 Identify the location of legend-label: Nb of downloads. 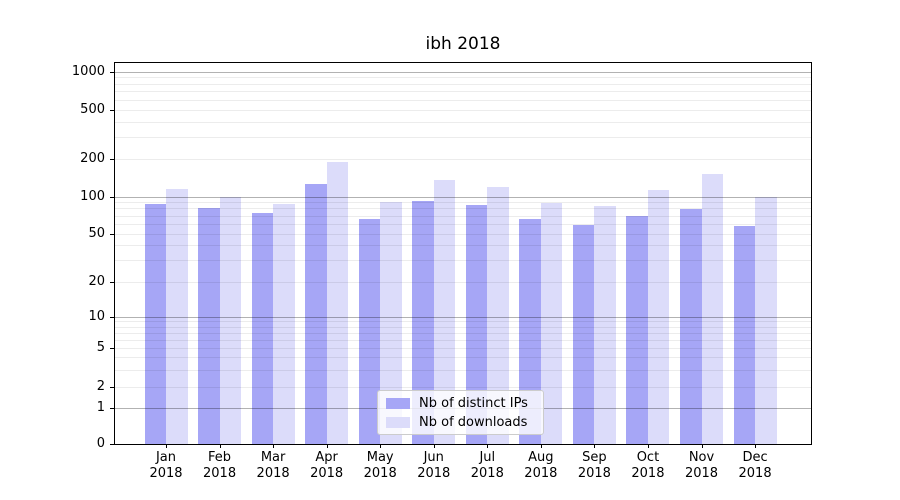
(473, 422).